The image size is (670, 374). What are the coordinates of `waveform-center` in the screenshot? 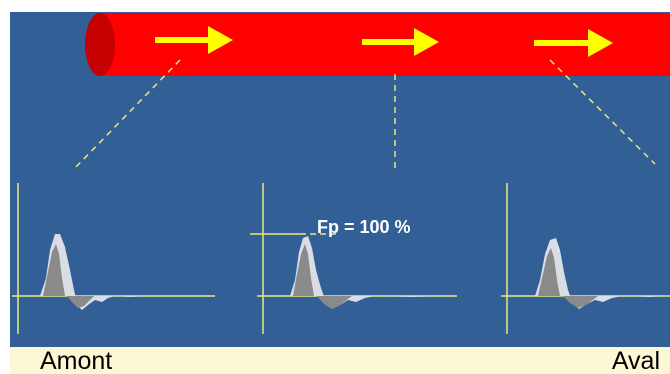 It's located at (353, 258).